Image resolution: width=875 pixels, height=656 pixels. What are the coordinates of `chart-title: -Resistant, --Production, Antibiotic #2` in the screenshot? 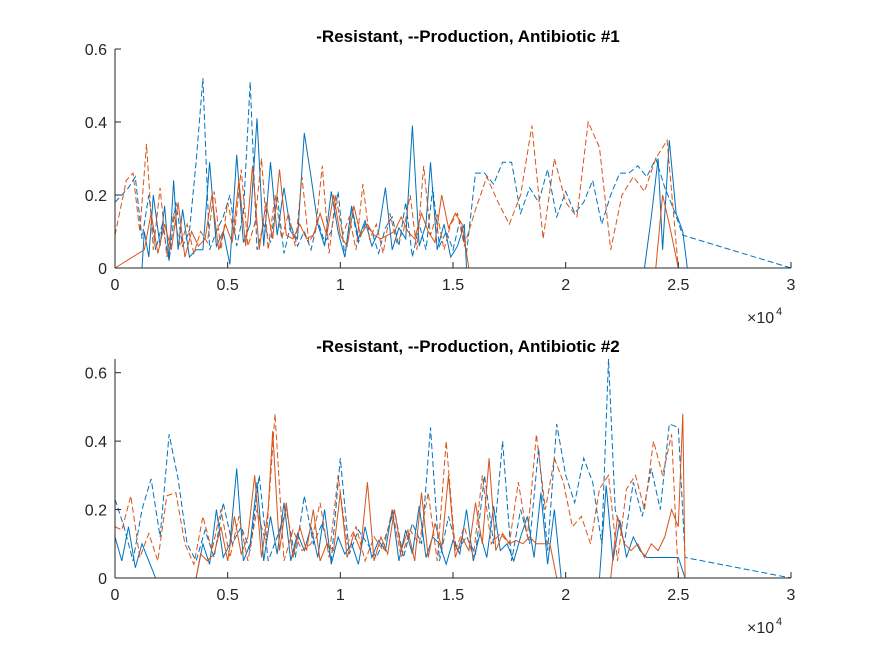 It's located at (468, 346).